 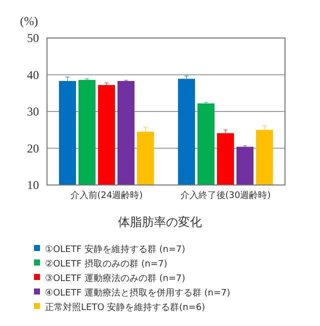 I want to click on y-tick-label: 40, so click(x=33, y=75).